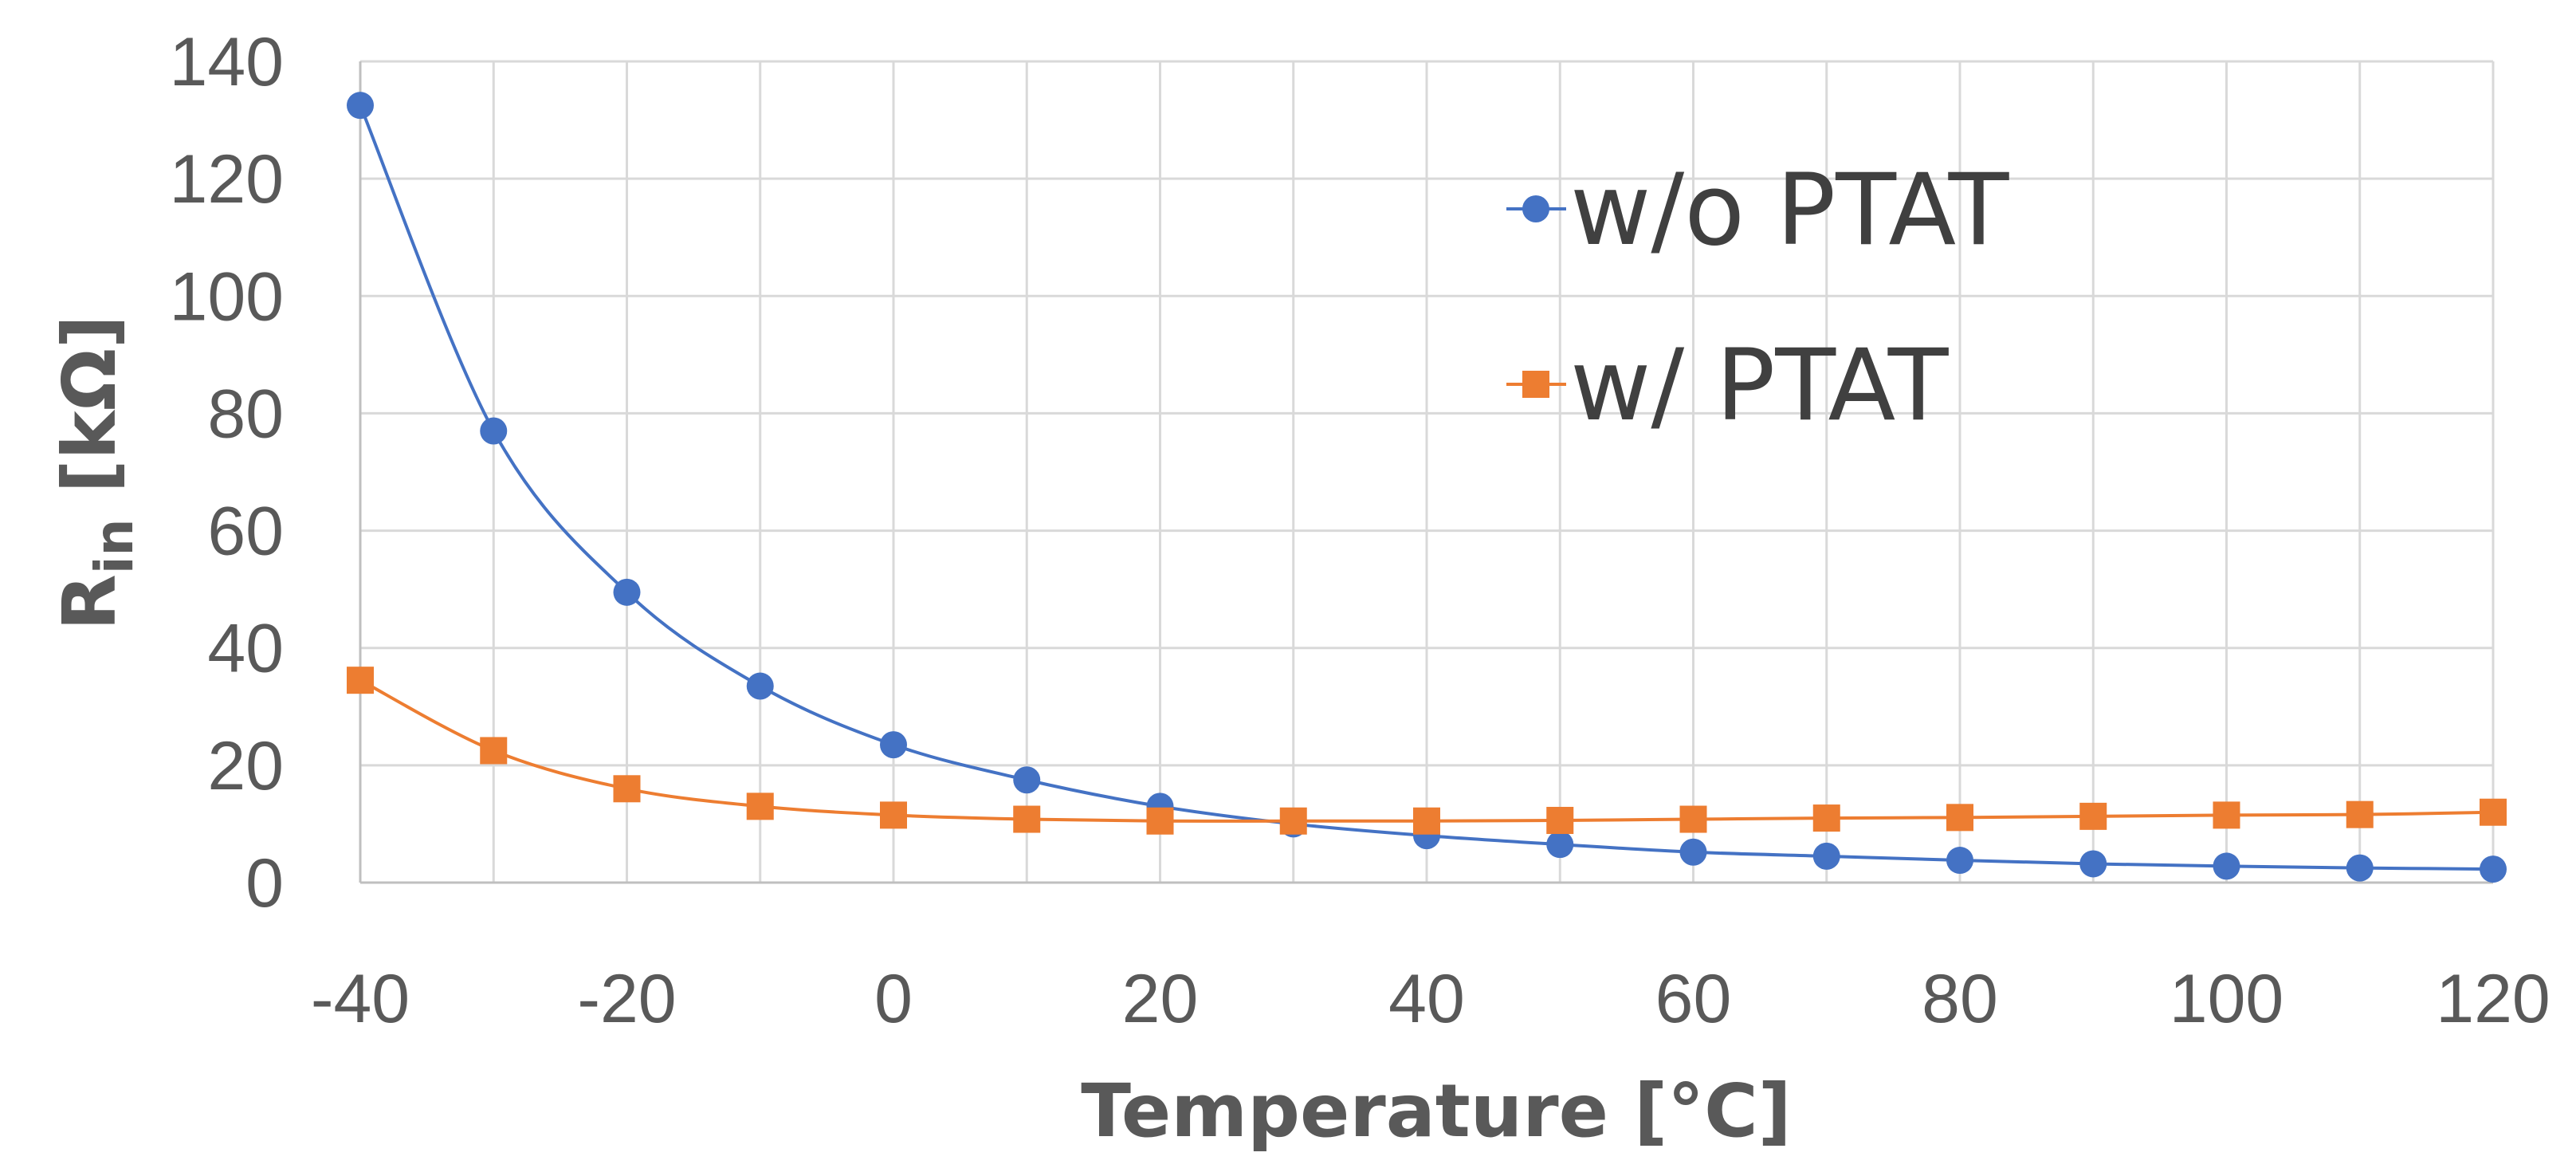  What do you see at coordinates (360, 999) in the screenshot?
I see `x-tick-label: -40` at bounding box center [360, 999].